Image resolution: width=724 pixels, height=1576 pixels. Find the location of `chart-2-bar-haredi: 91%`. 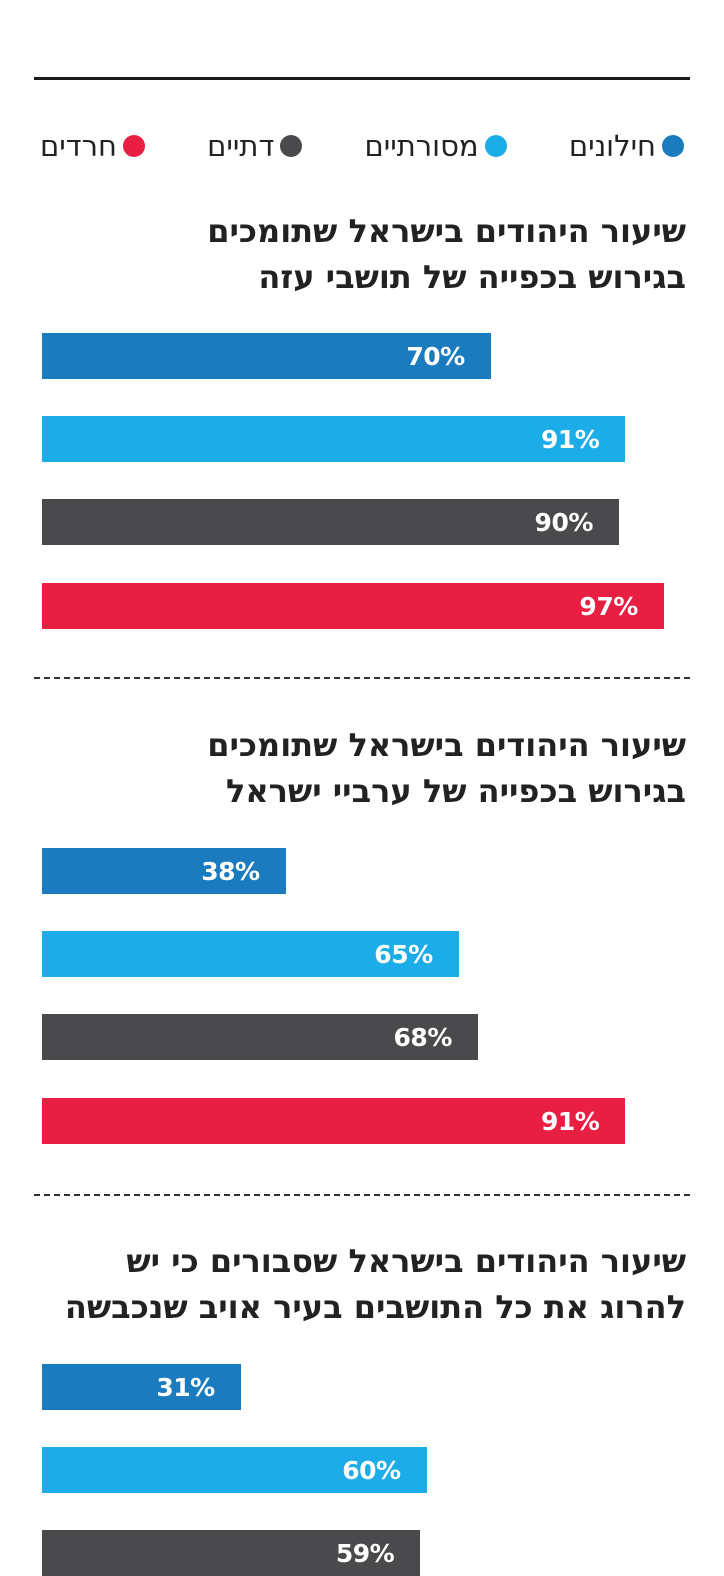

chart-2-bar-haredi: 91% is located at coordinates (334, 1121).